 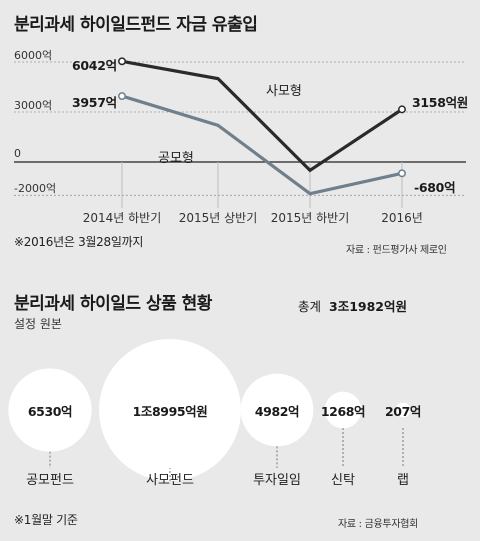 I want to click on data-label: 3158억원, so click(x=440, y=102).